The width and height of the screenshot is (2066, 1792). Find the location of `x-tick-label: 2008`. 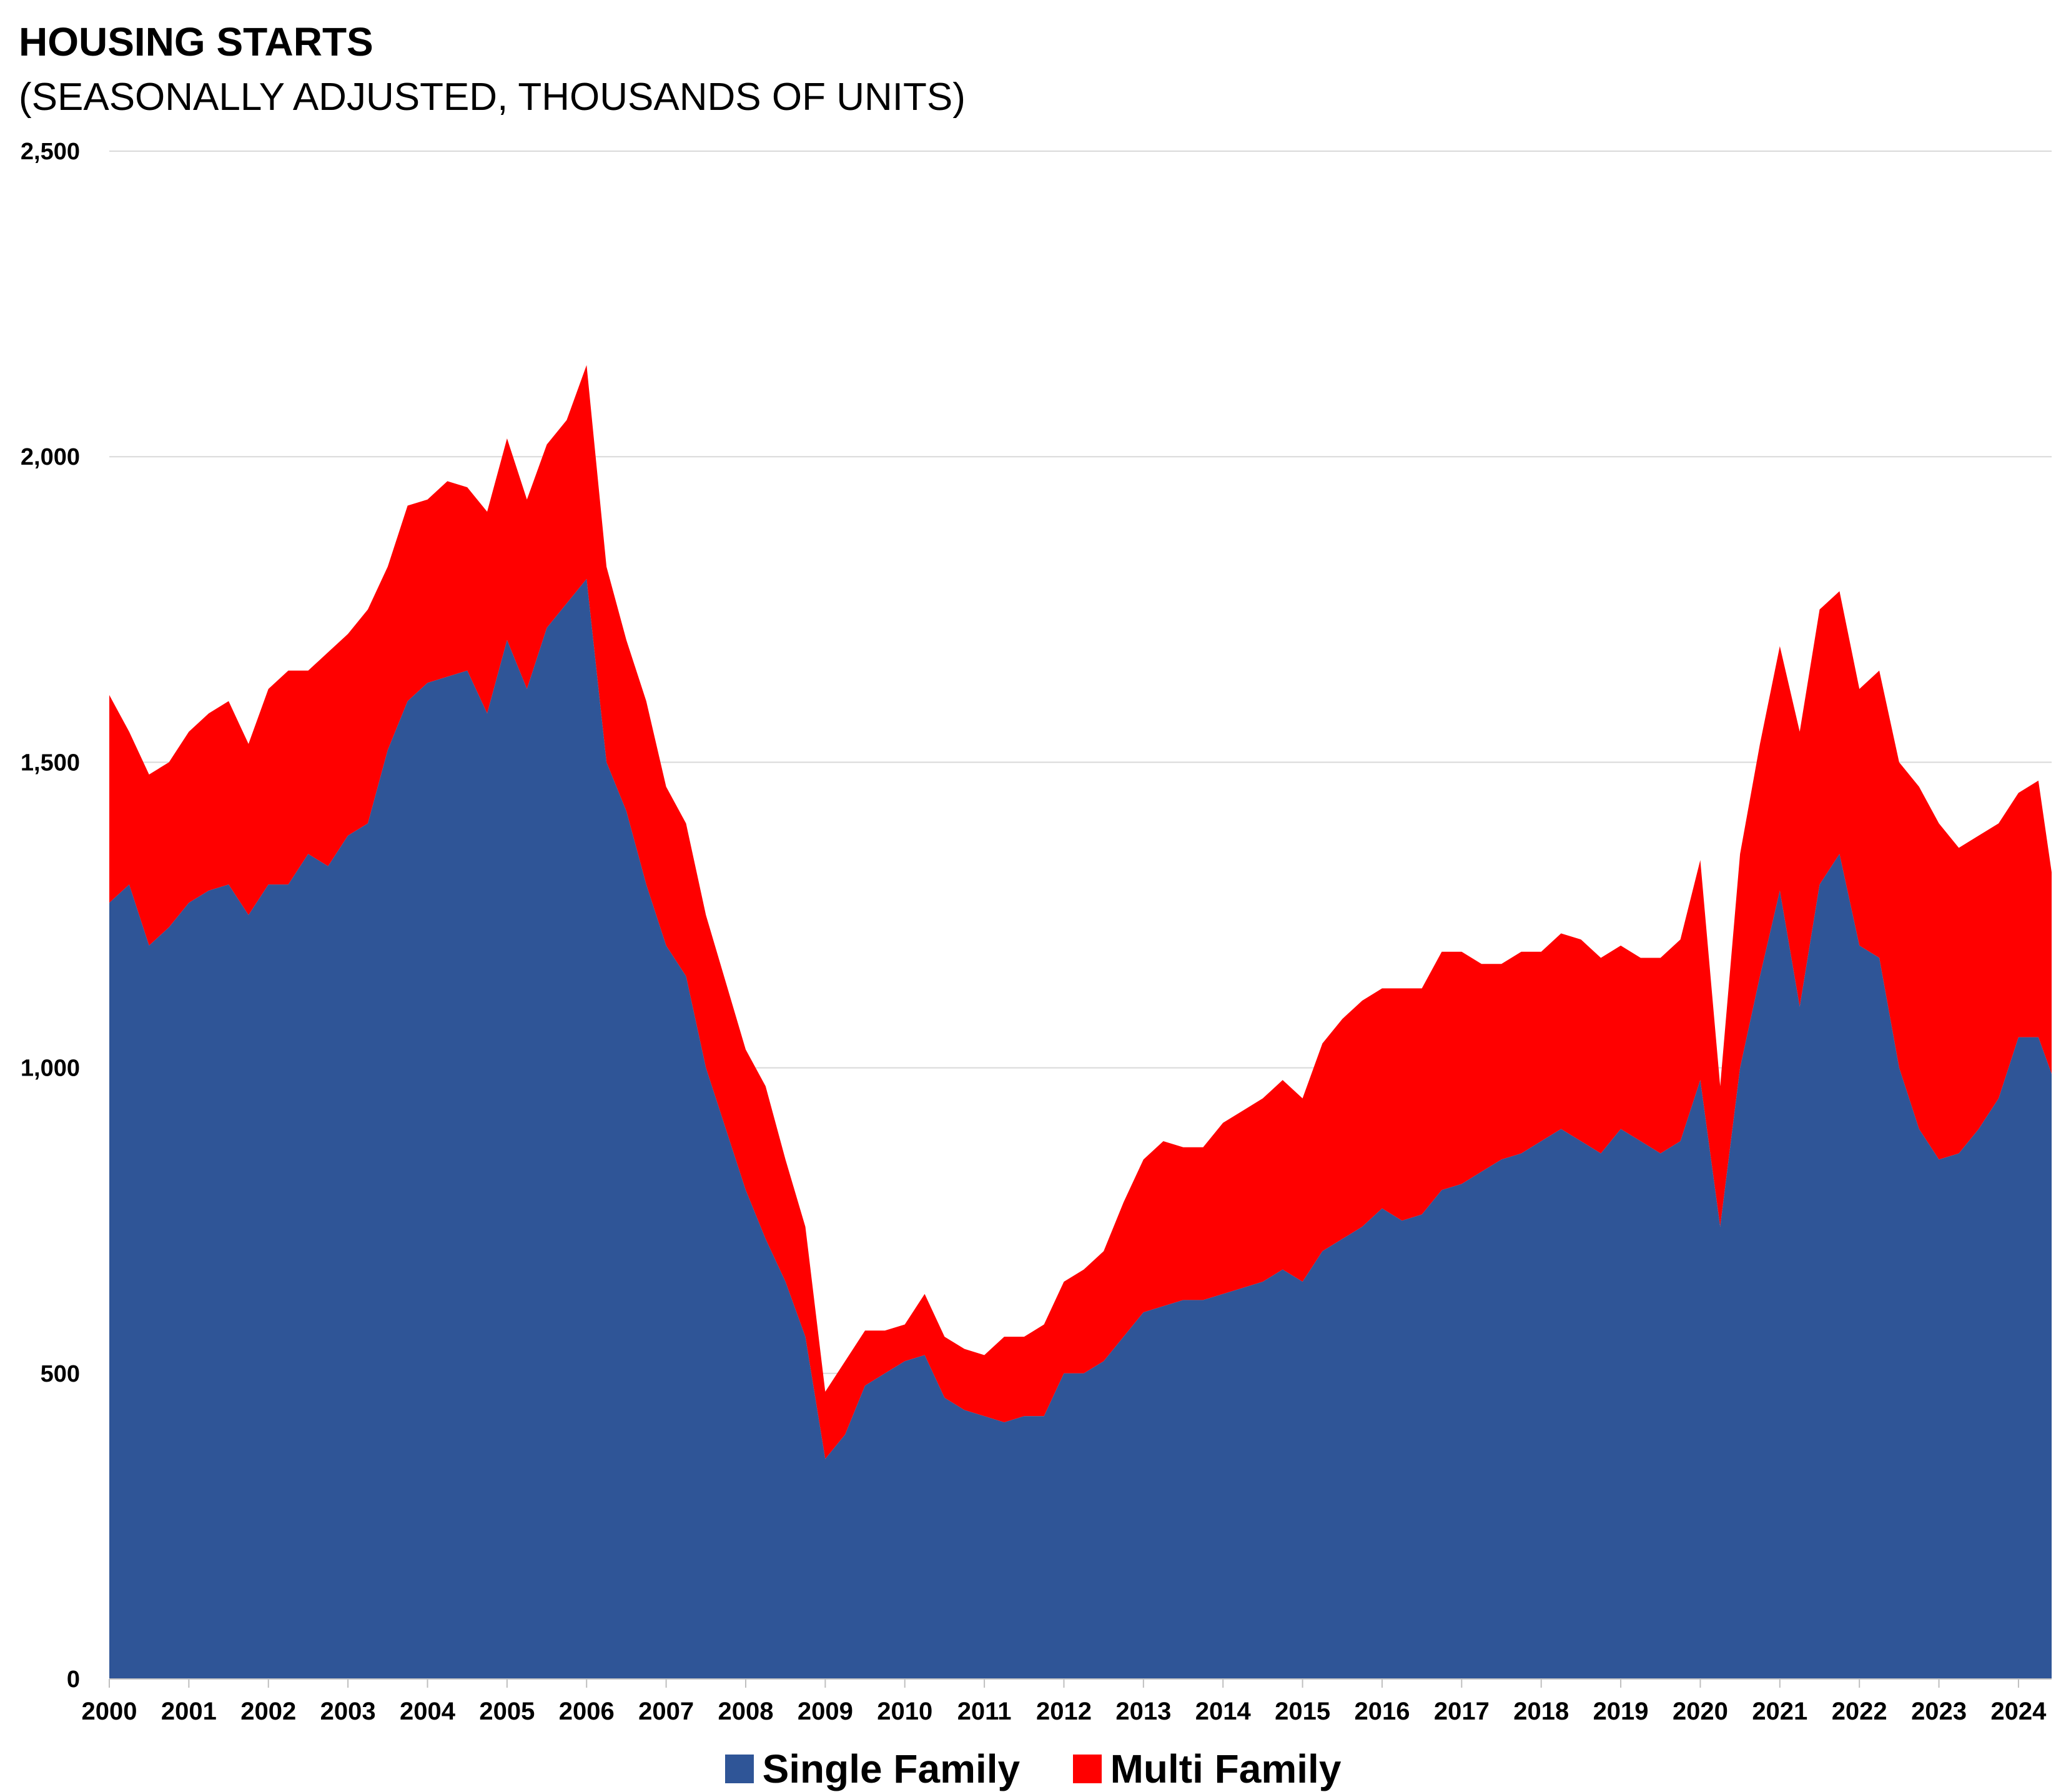

x-tick-label: 2008 is located at coordinates (745, 1712).